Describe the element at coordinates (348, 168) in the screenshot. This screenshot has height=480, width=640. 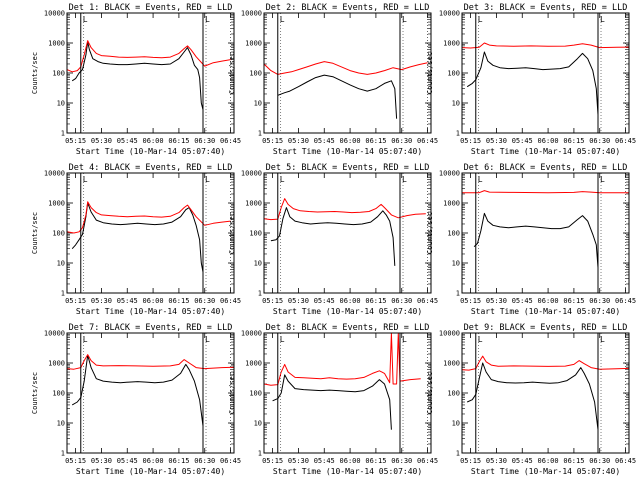
I see `plot-title: Det 5: BLACK = Events, RED = LLD` at that location.